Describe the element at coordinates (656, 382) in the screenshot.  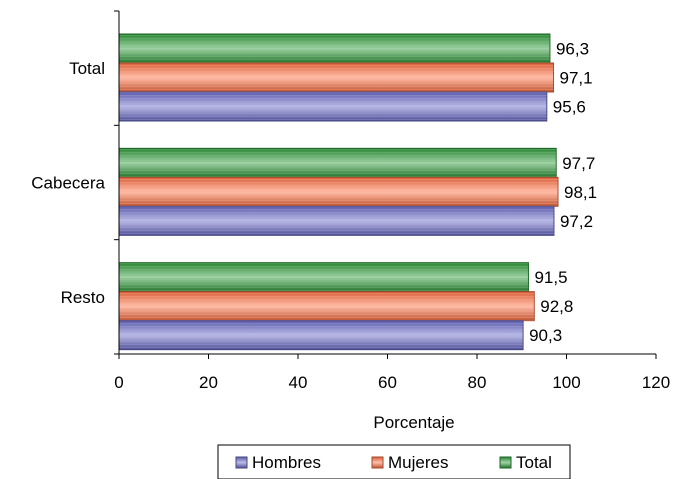
I see `x-tick-label-120: 120` at that location.